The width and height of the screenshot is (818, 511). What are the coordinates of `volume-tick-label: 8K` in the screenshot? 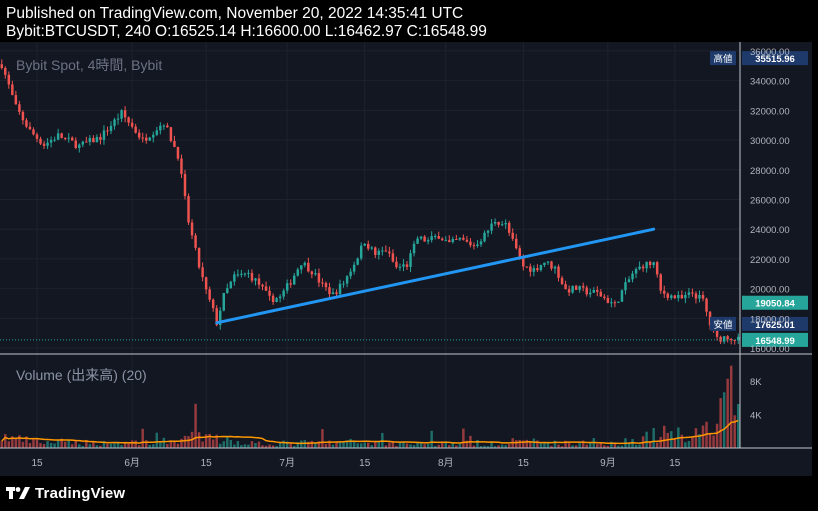 It's located at (756, 382).